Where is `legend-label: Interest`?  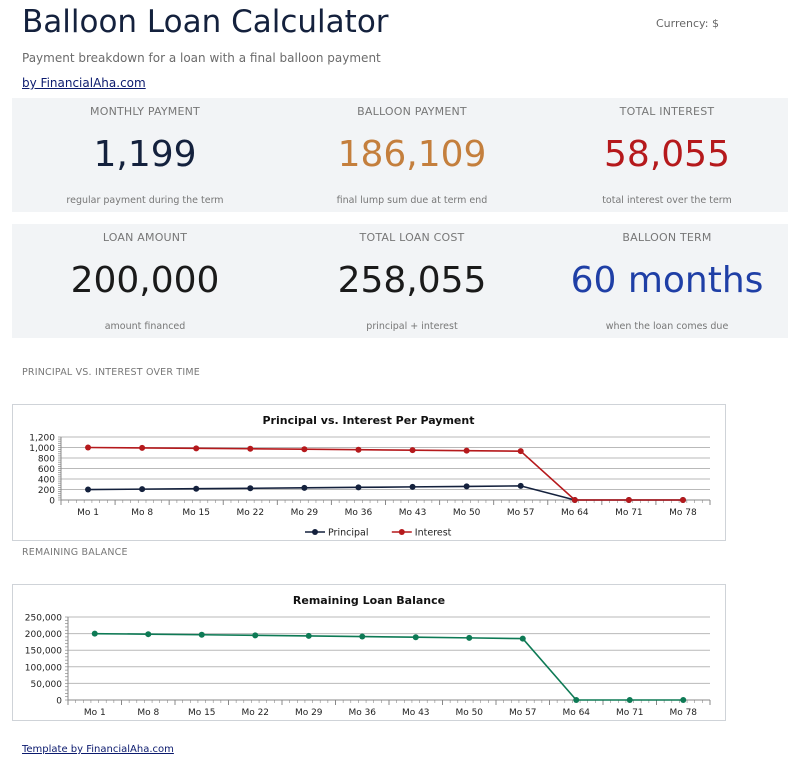 legend-label: Interest is located at coordinates (433, 533).